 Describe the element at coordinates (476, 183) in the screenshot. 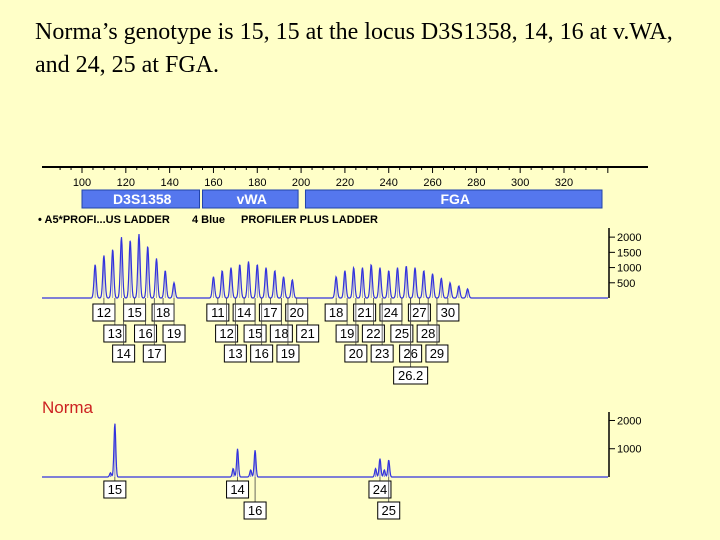

I see `size-tick-label: 280` at that location.